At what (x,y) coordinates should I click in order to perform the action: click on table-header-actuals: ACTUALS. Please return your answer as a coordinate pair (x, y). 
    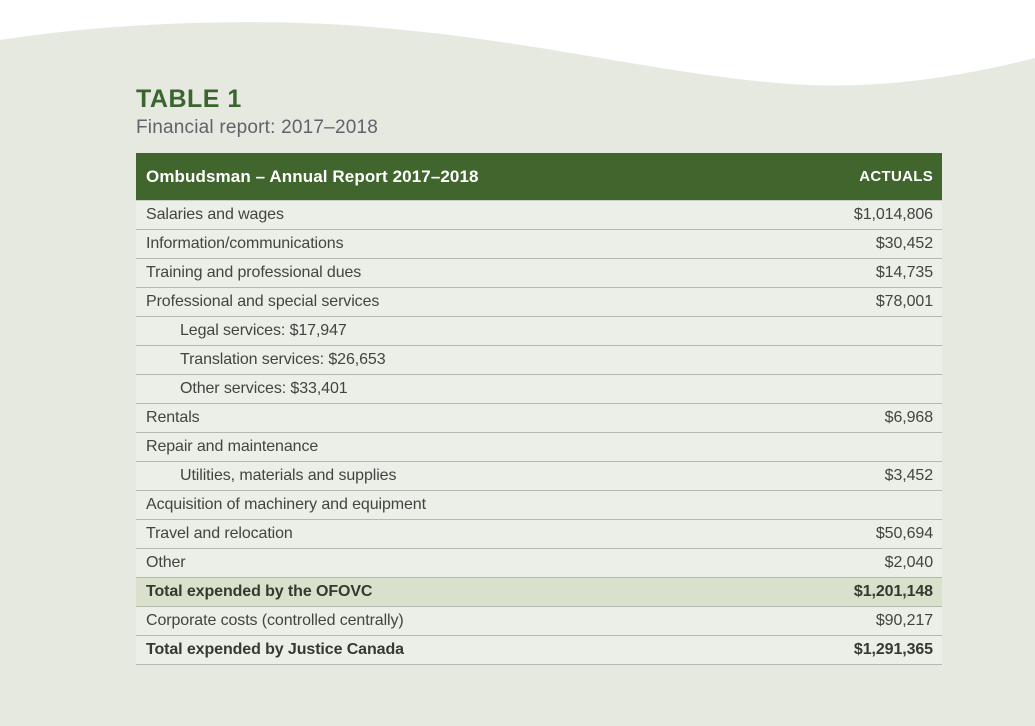
    Looking at the image, I should click on (896, 176).